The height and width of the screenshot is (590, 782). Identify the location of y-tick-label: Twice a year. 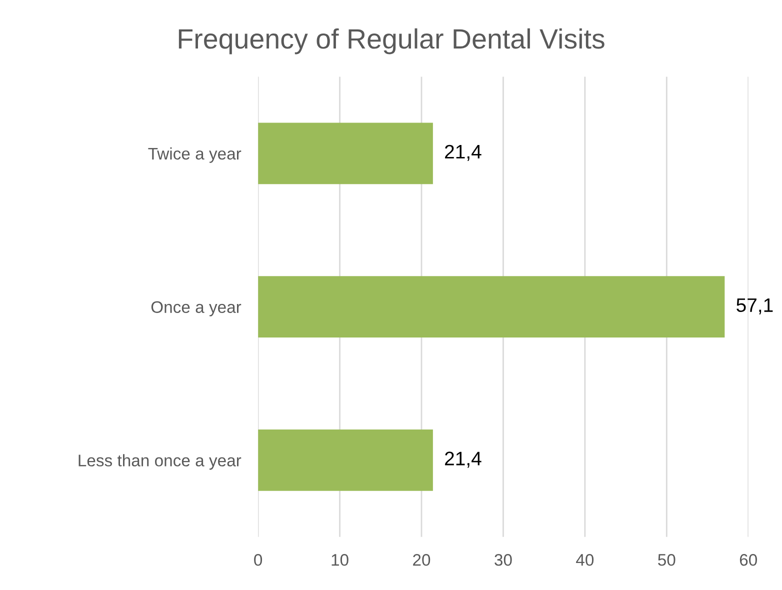
(195, 155).